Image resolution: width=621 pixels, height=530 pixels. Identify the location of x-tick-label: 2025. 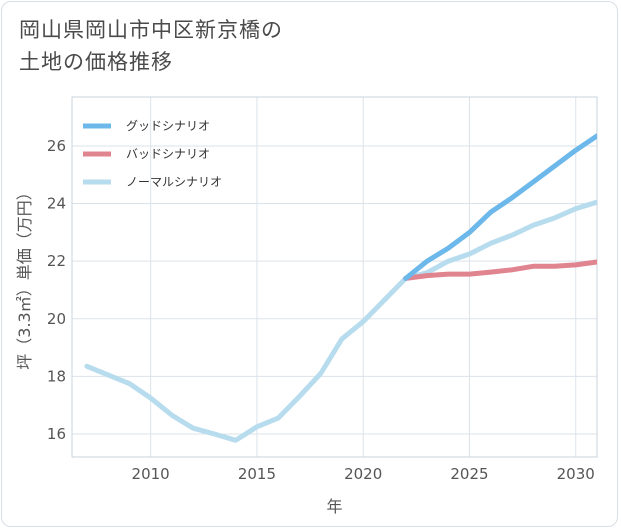
(469, 474).